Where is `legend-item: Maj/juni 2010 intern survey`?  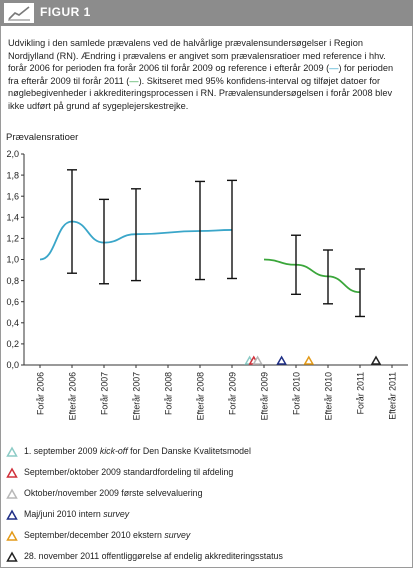
legend-item: Maj/juni 2010 intern survey is located at coordinates (206, 519).